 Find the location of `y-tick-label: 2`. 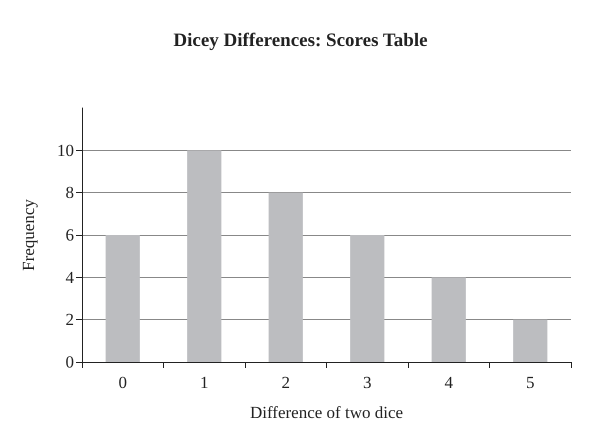

y-tick-label: 2 is located at coordinates (70, 320).